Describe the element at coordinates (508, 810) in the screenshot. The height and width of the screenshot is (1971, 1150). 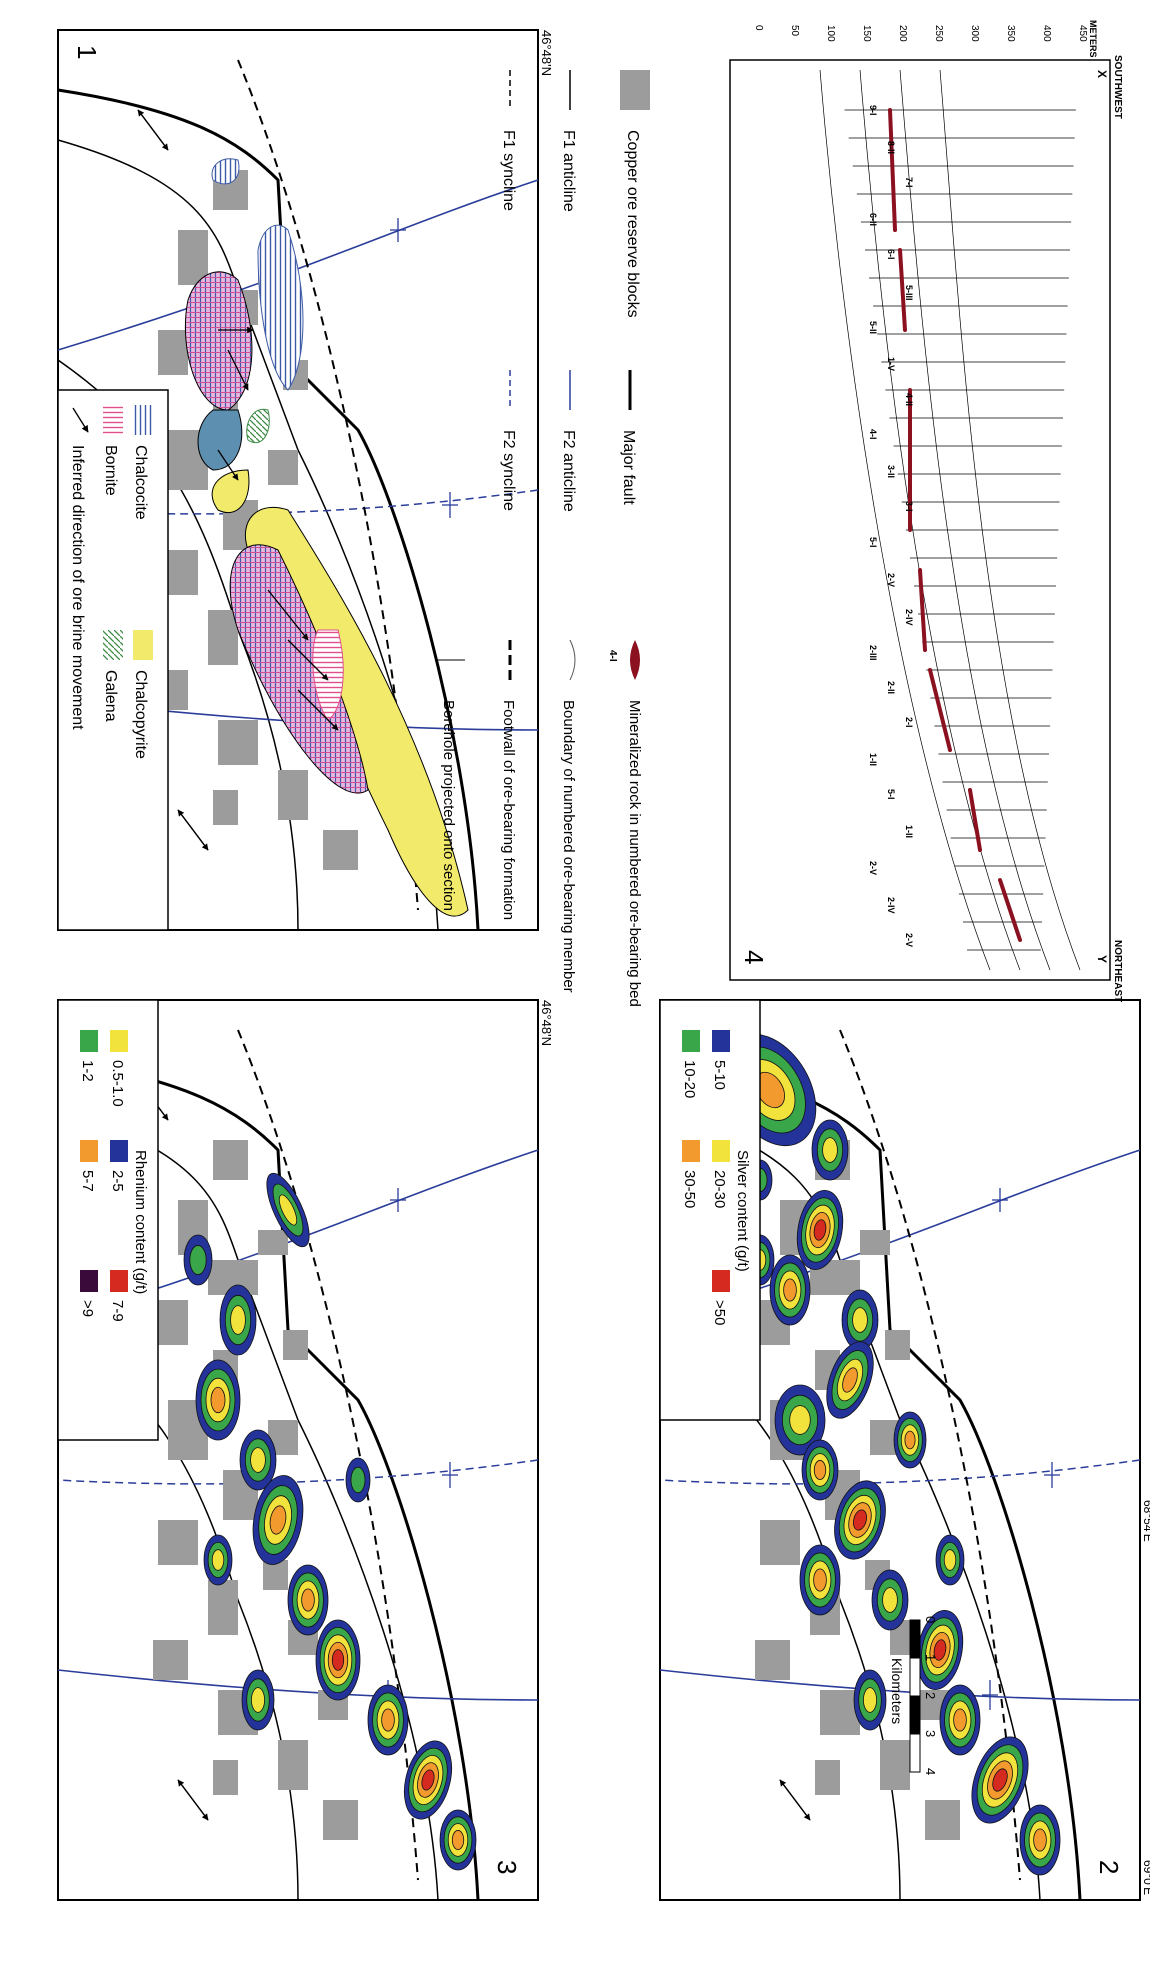
I see `footwall-label: Footwall of ore-bearing formation` at that location.